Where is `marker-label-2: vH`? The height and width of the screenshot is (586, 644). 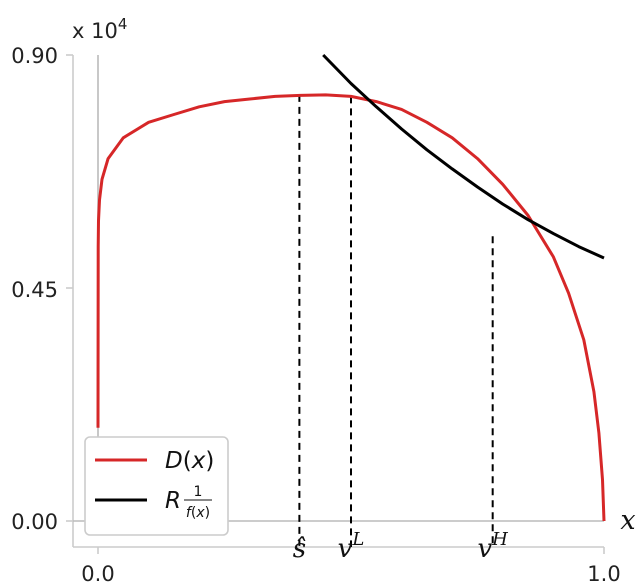 marker-label-2: vH is located at coordinates (492, 546).